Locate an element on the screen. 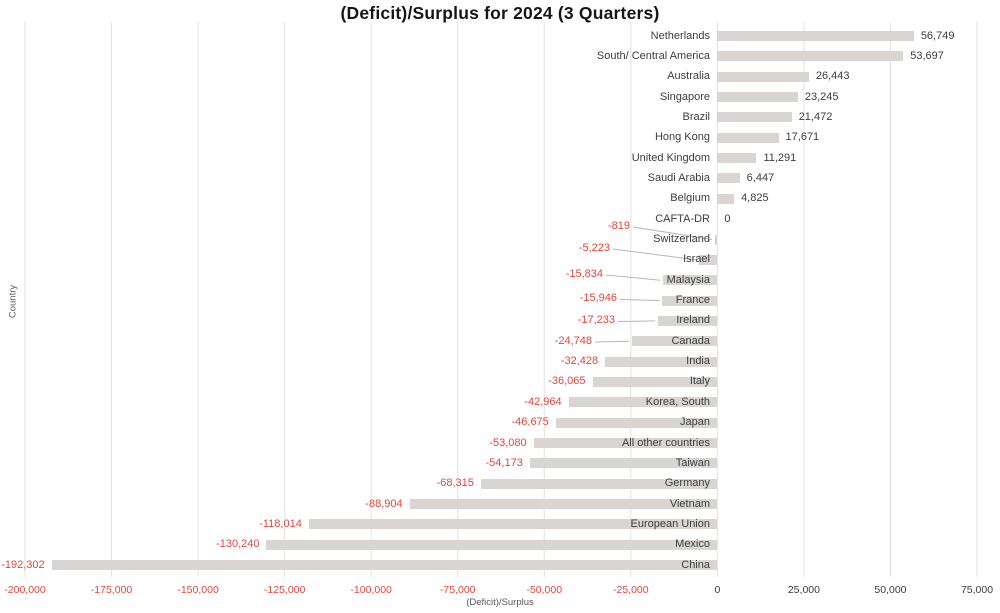 This screenshot has height=613, width=1000. country-label: Germany is located at coordinates (687, 483).